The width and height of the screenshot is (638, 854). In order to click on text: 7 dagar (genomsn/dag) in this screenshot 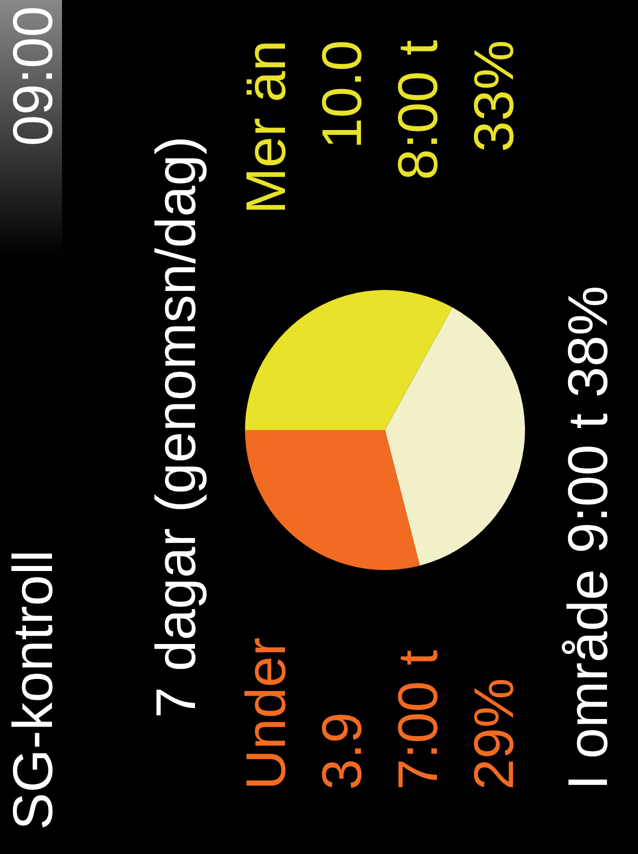, I will do `click(175, 427)`.